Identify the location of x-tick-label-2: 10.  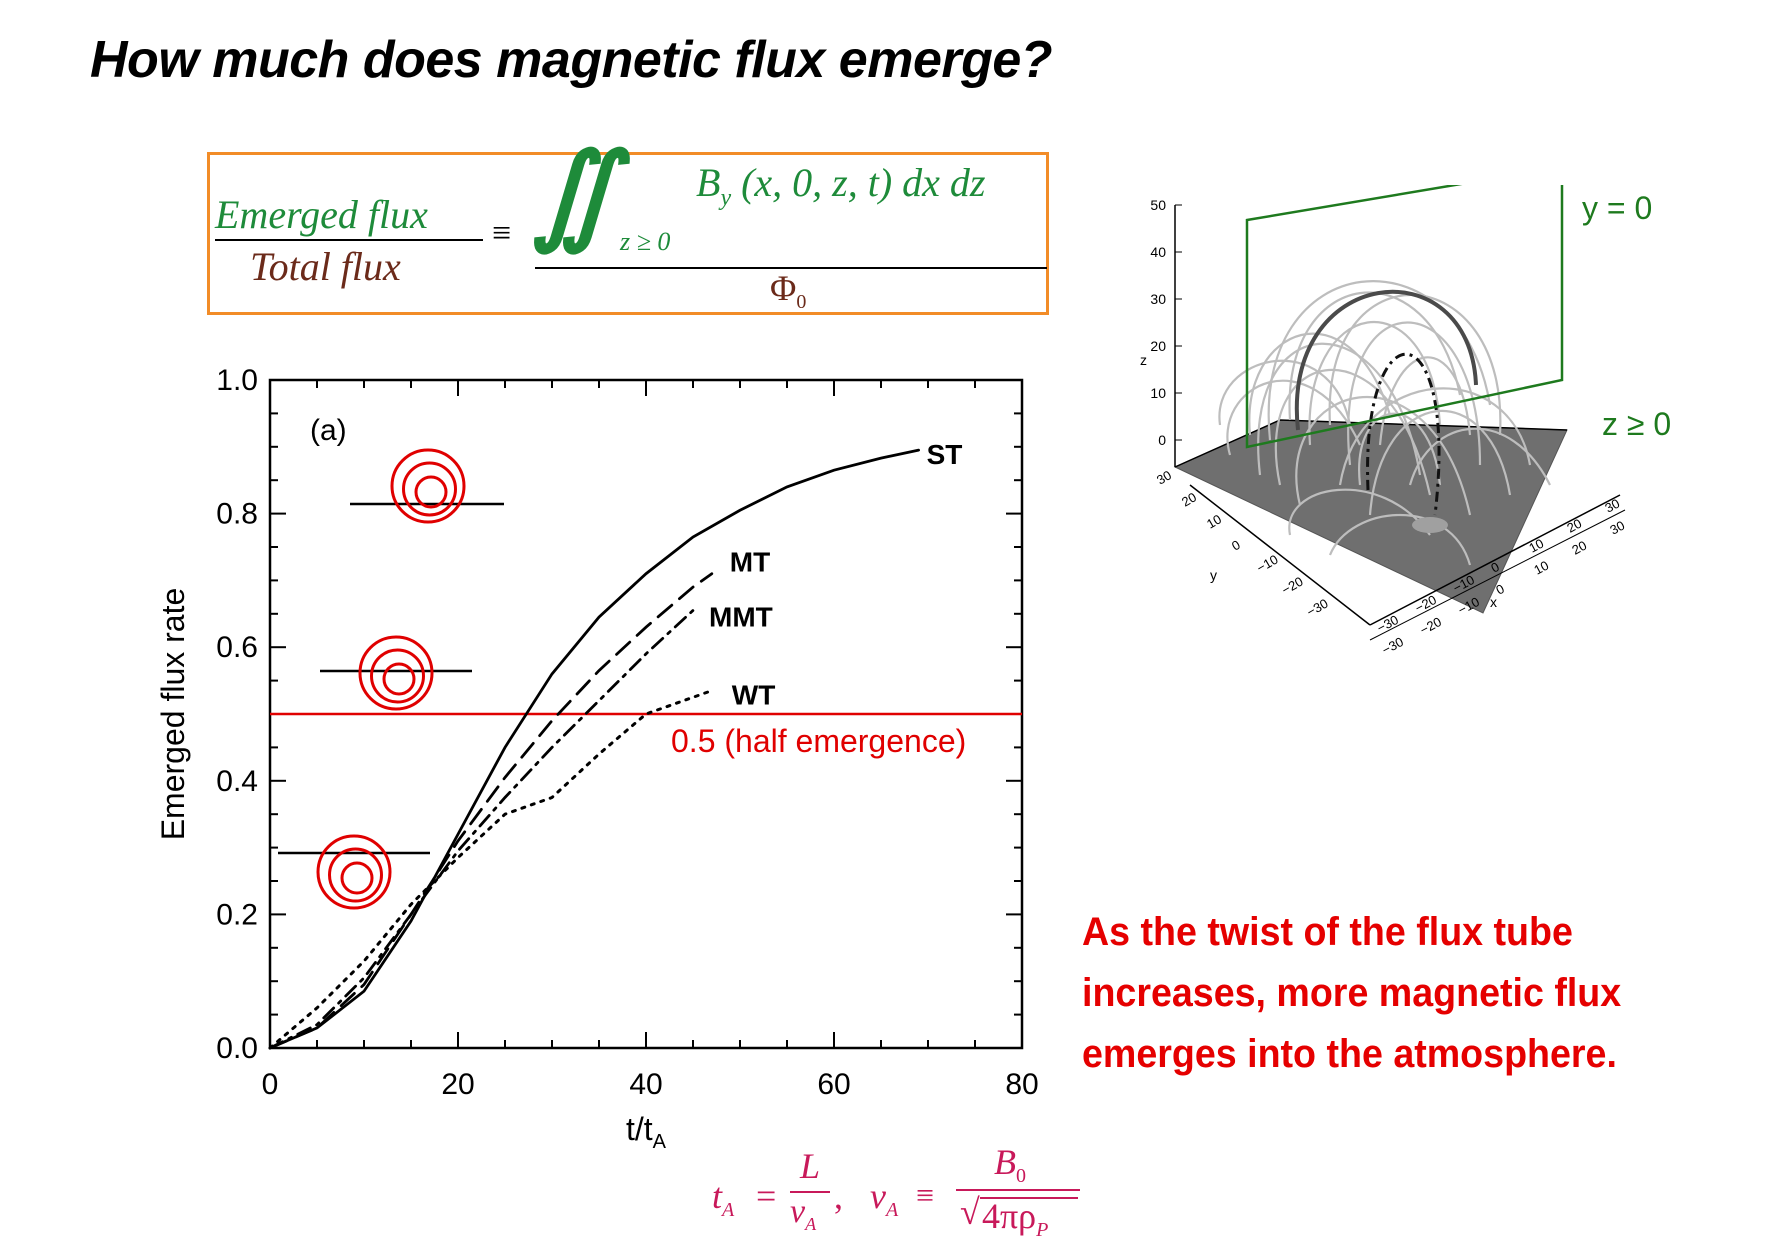
(1541, 568).